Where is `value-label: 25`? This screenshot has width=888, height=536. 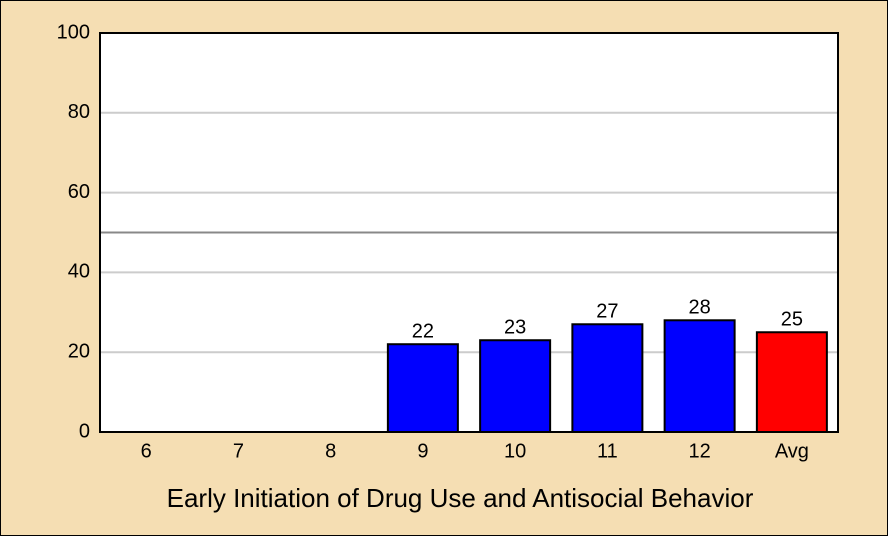 value-label: 25 is located at coordinates (792, 320).